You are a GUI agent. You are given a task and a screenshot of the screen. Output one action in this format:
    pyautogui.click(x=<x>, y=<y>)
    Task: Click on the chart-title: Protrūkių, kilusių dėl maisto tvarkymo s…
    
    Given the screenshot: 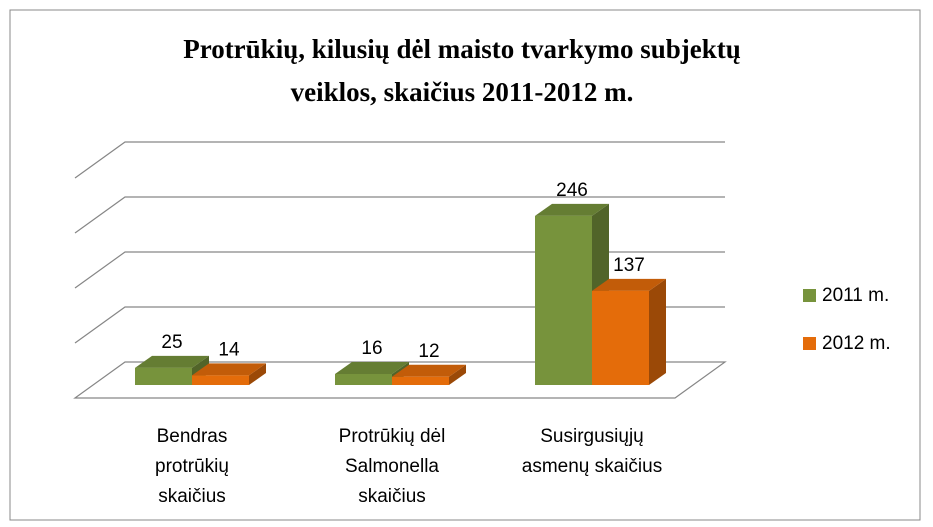 What is the action you would take?
    pyautogui.click(x=462, y=49)
    